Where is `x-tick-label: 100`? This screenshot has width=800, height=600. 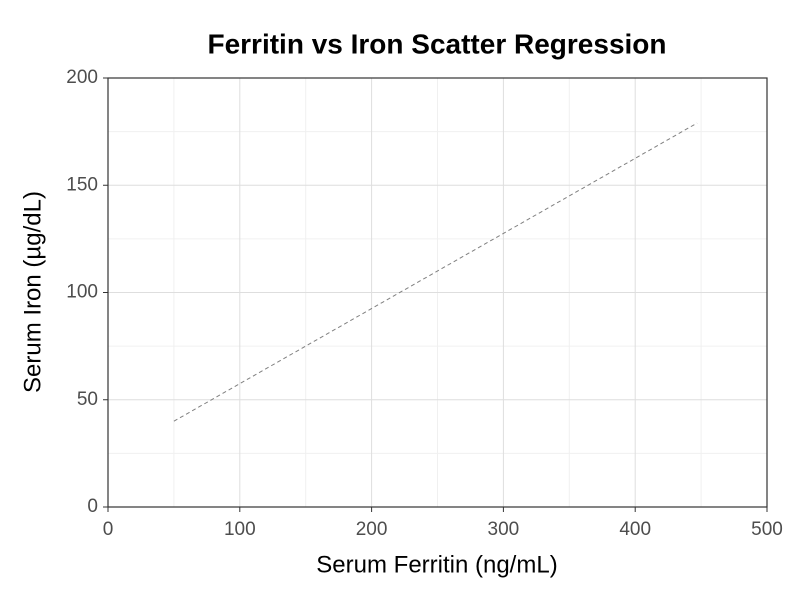 x-tick-label: 100 is located at coordinates (240, 529).